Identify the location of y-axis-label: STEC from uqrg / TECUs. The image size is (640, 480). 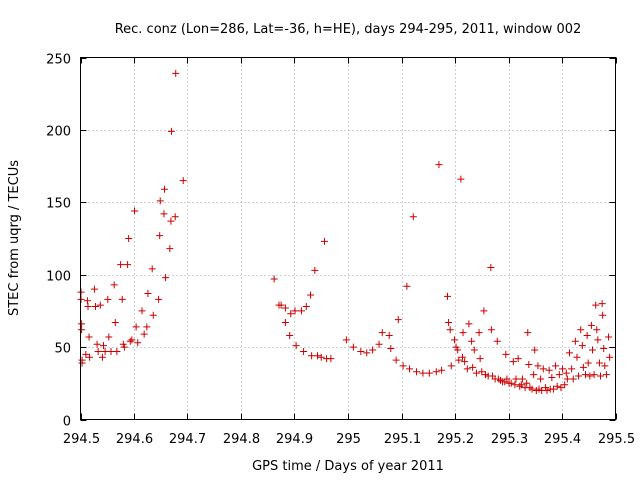
(14, 238).